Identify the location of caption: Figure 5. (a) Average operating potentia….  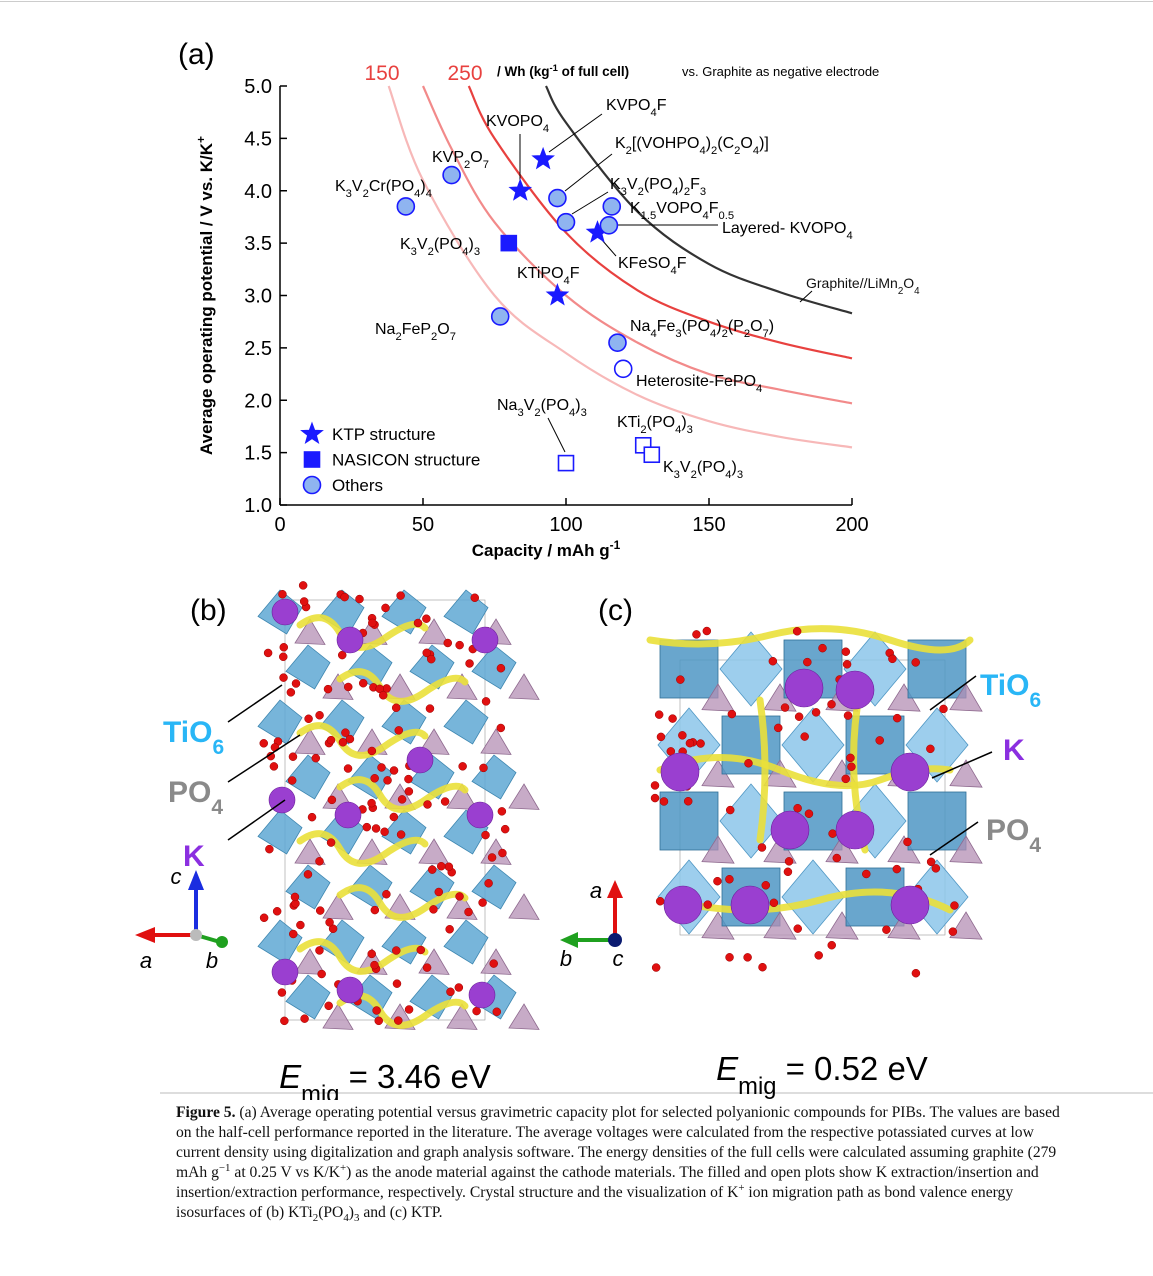
(626, 1163).